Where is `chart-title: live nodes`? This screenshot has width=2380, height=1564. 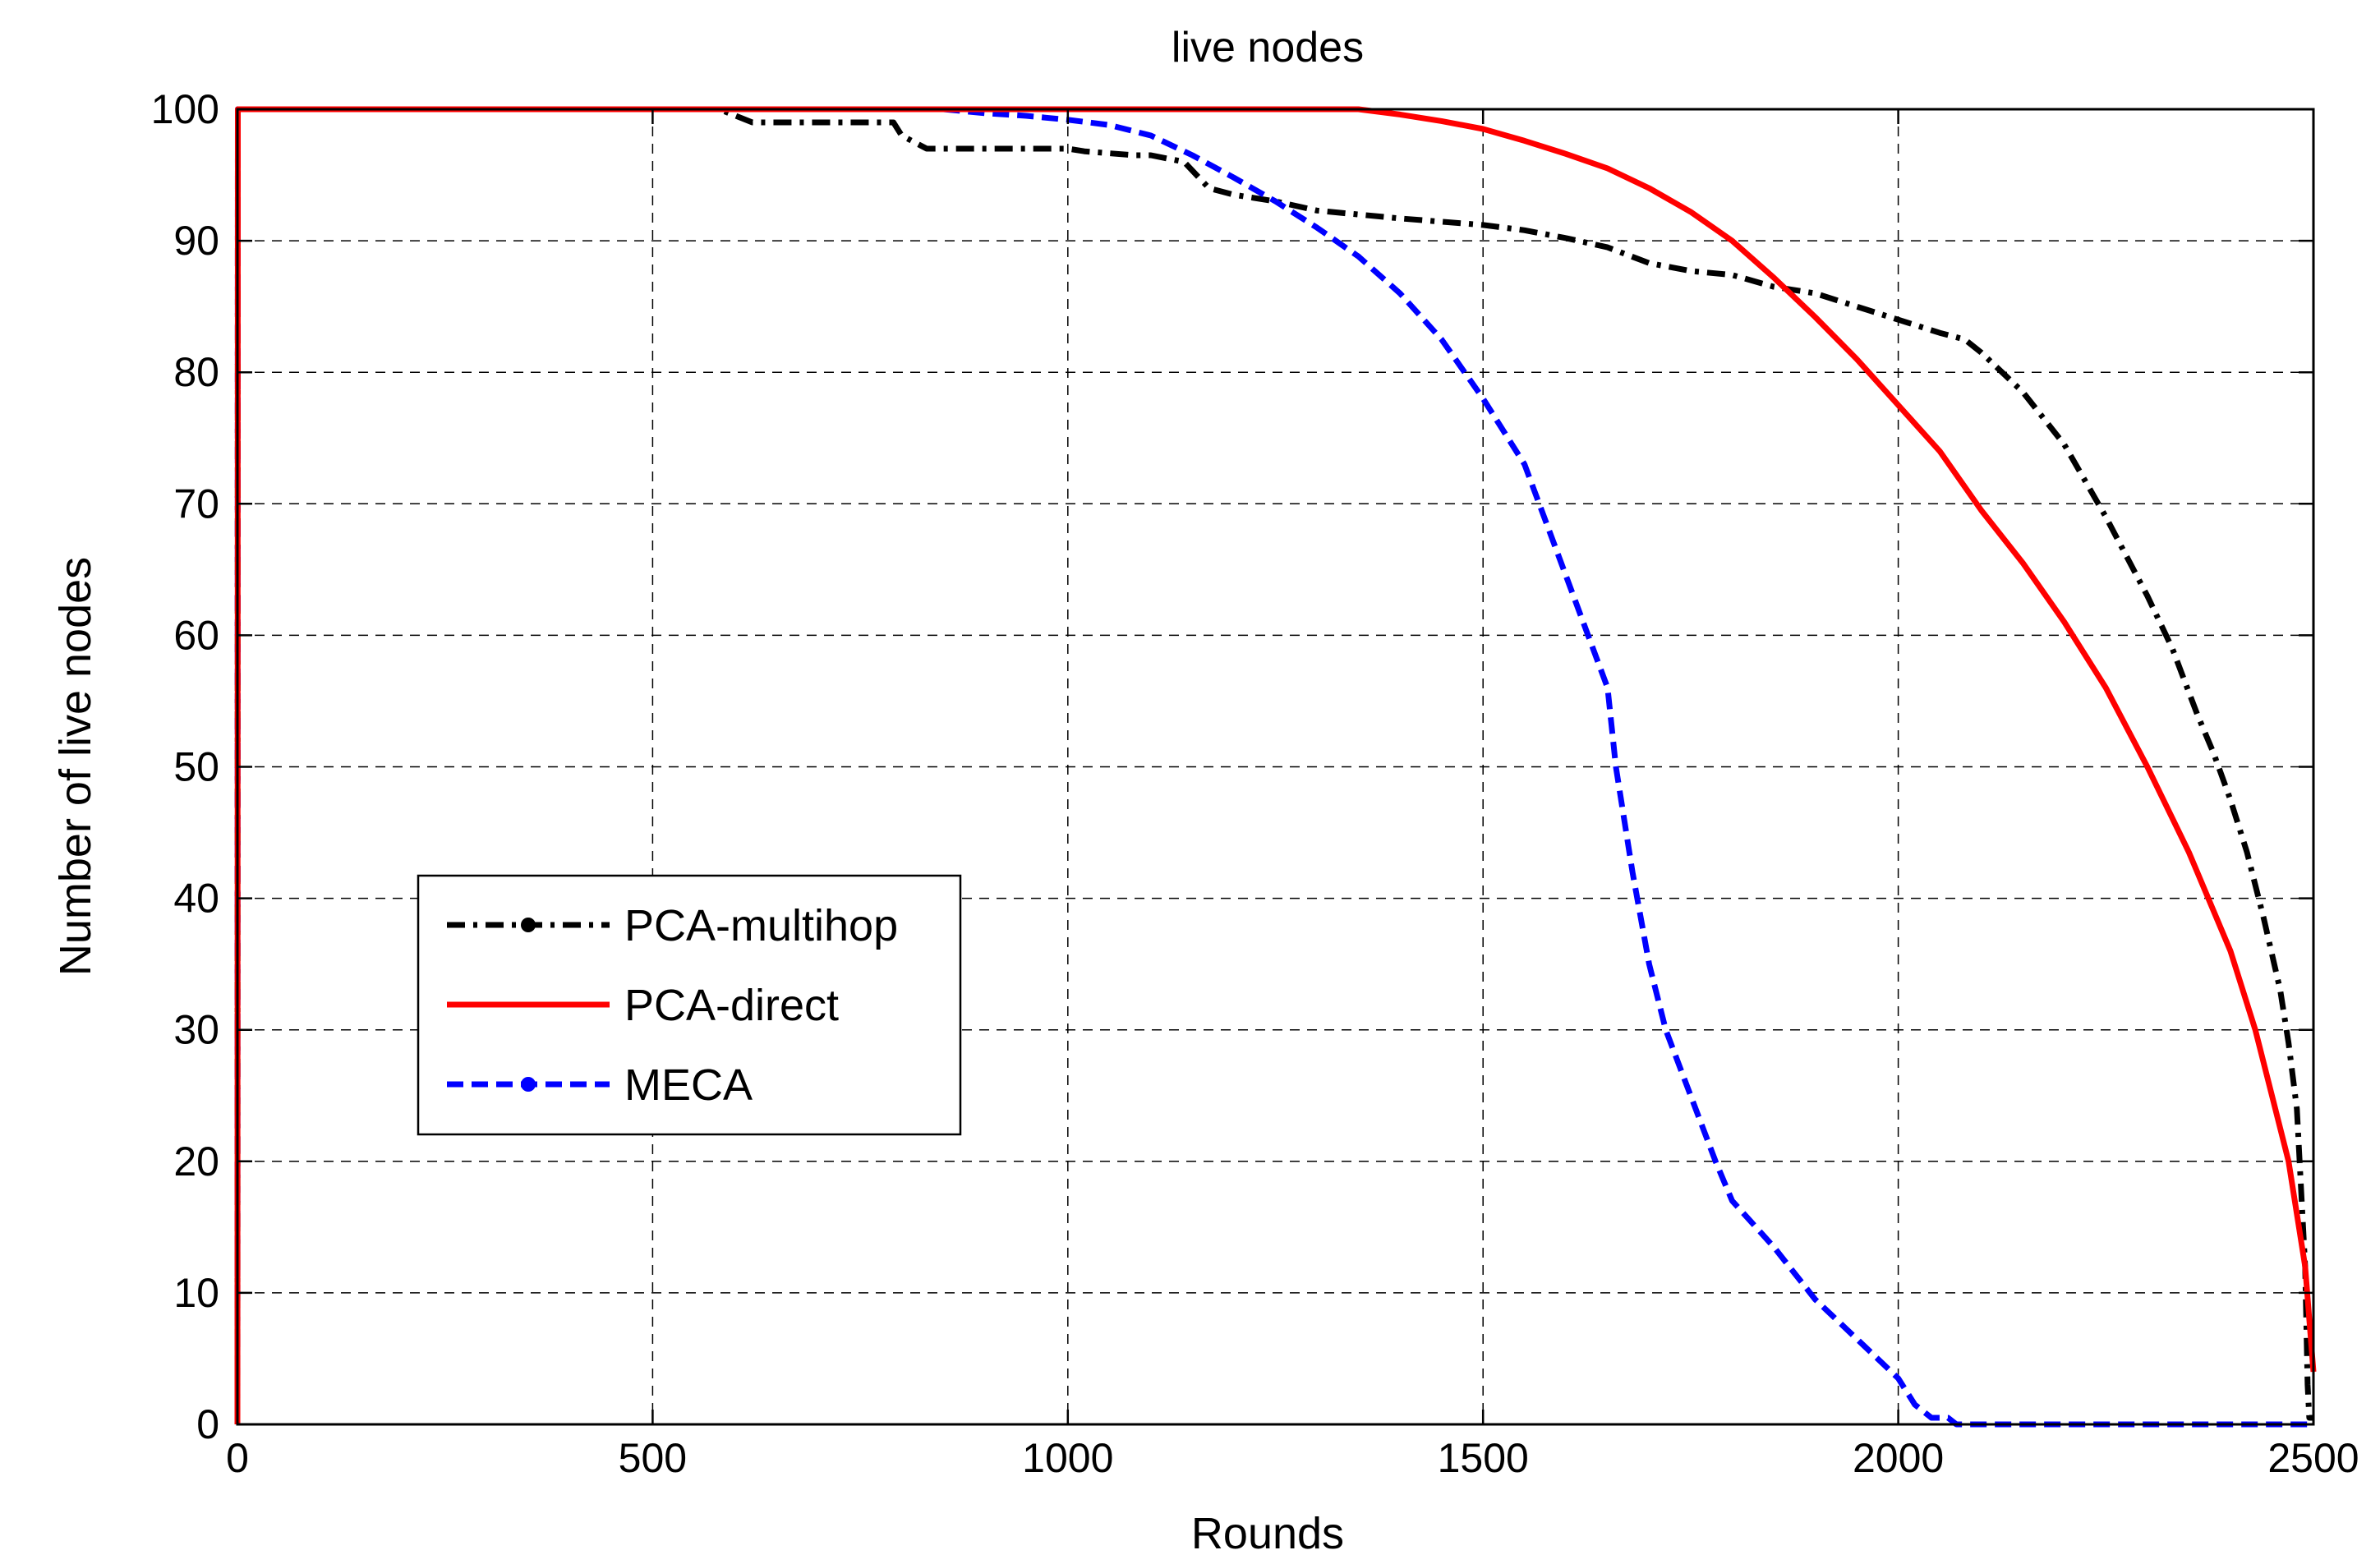
chart-title: live nodes is located at coordinates (1268, 47).